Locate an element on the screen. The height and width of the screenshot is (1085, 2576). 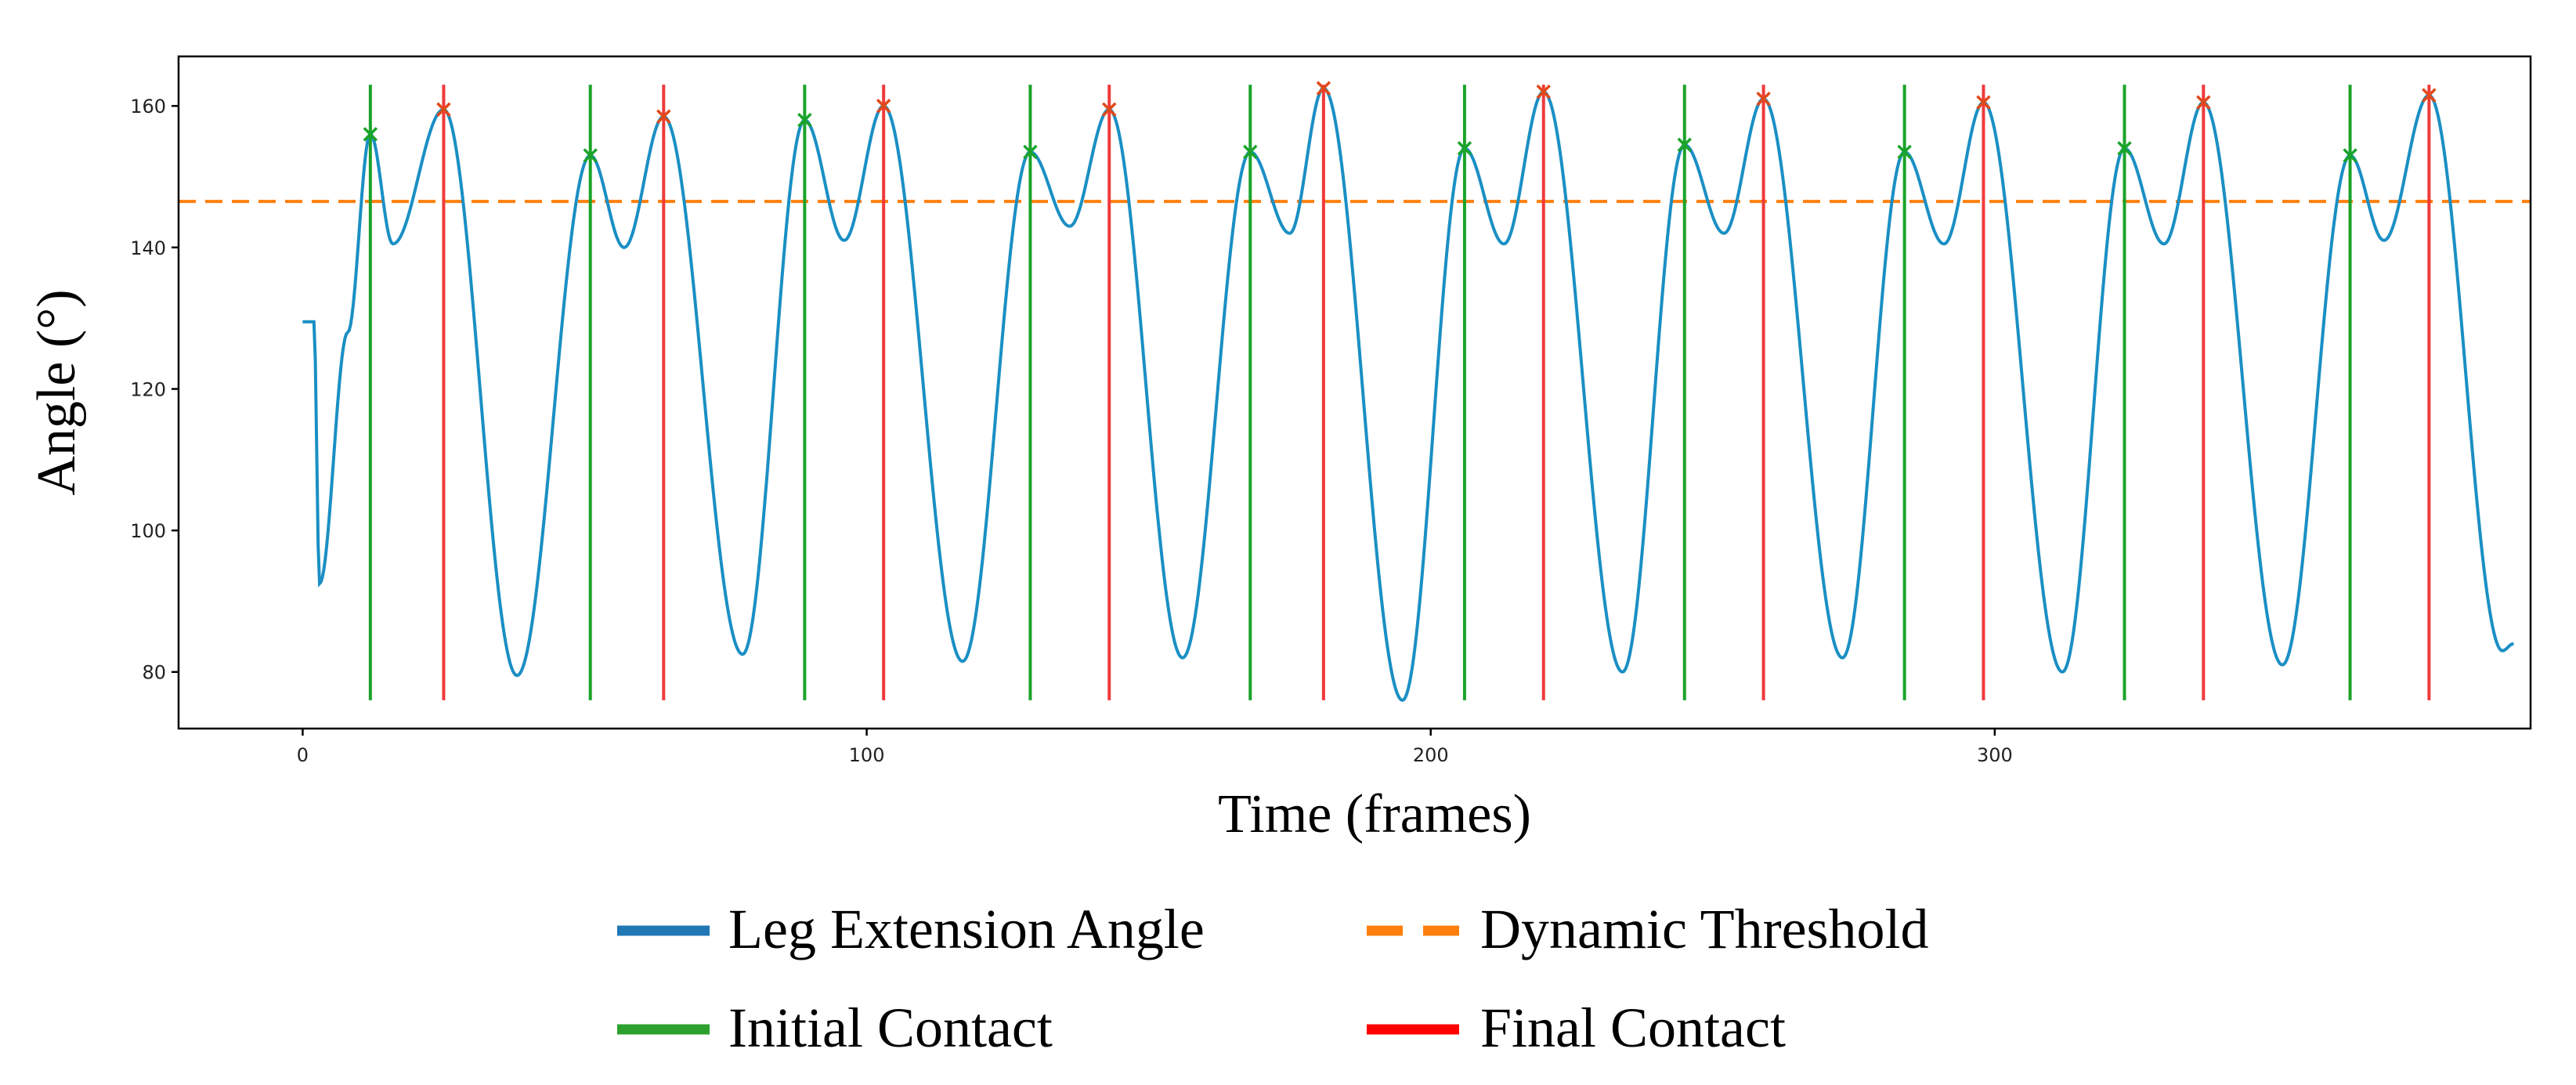
legend-item-threshold: Dynamic Threshold is located at coordinates (1648, 929).